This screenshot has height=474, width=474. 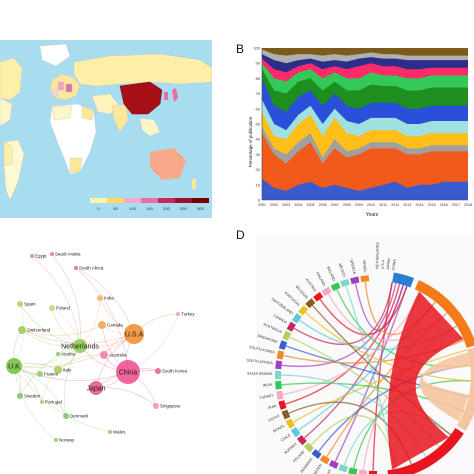 What do you see at coordinates (395, 205) in the screenshot?
I see `x-tick-label: 2012` at bounding box center [395, 205].